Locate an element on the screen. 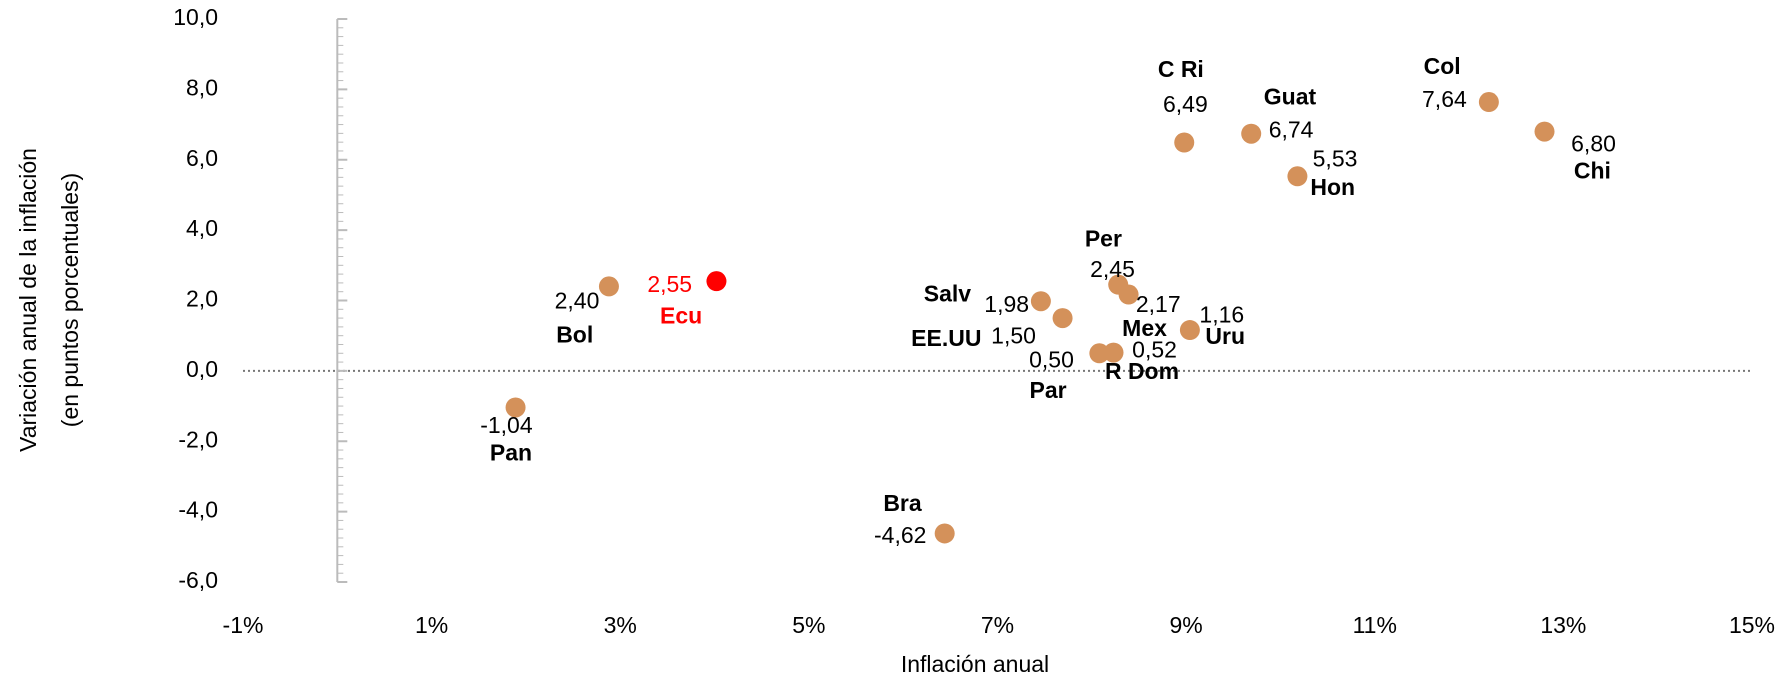 The height and width of the screenshot is (680, 1787). x-tick-label: 3% is located at coordinates (620, 625).